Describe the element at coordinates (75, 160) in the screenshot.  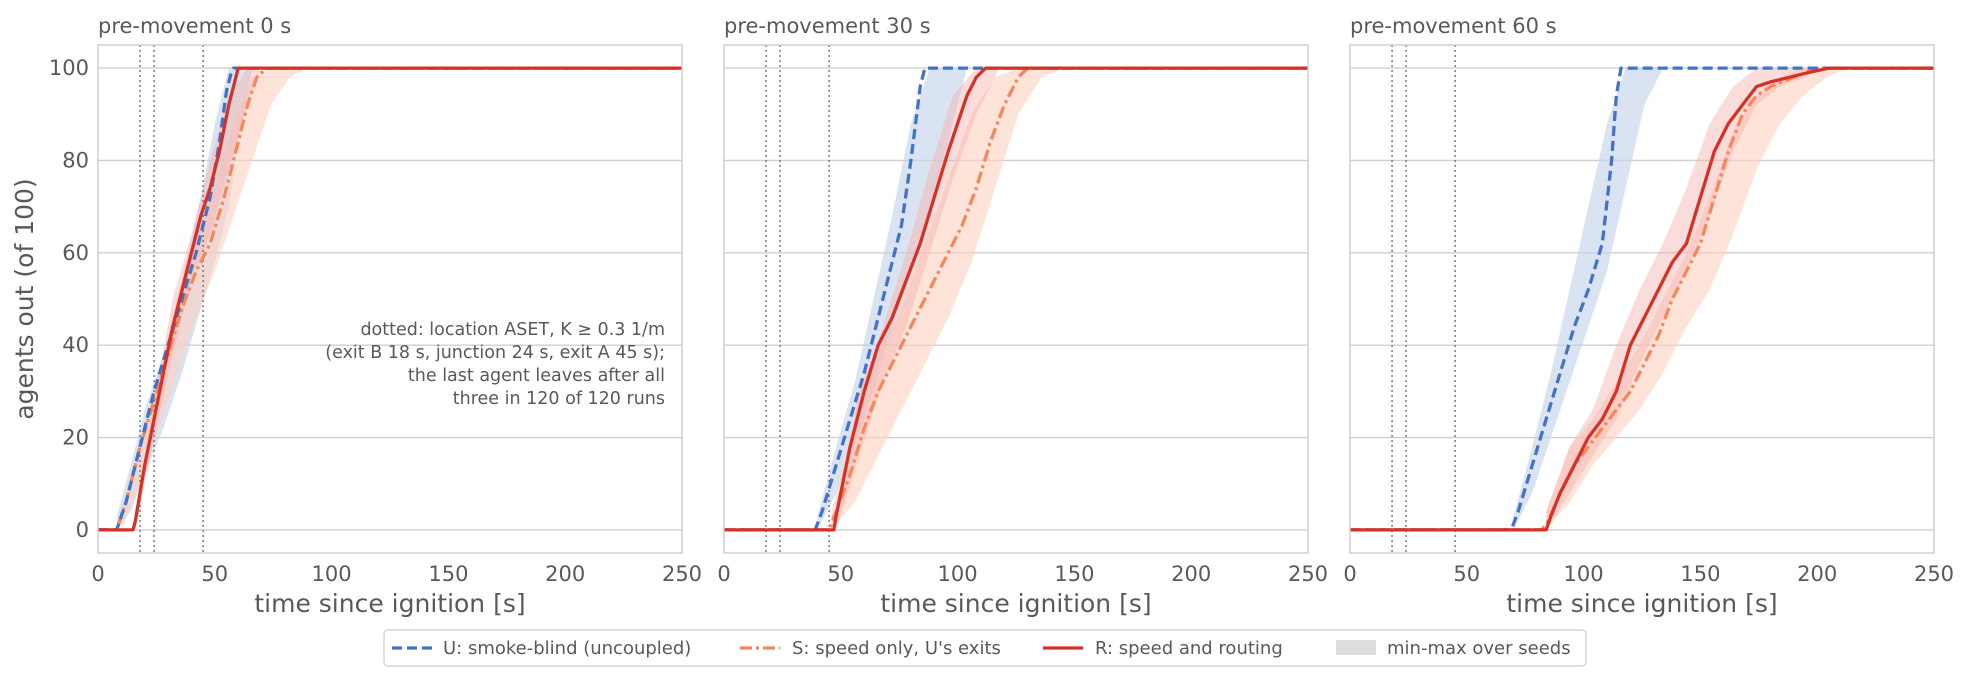
I see `y-tick-label: 80` at that location.